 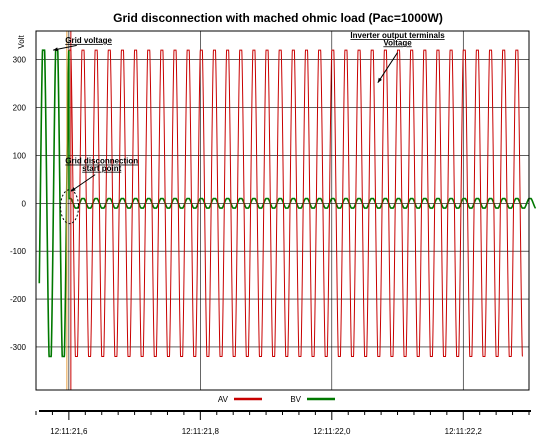 What do you see at coordinates (70, 207) in the screenshot?
I see `disconnection-marker-ellipse` at bounding box center [70, 207].